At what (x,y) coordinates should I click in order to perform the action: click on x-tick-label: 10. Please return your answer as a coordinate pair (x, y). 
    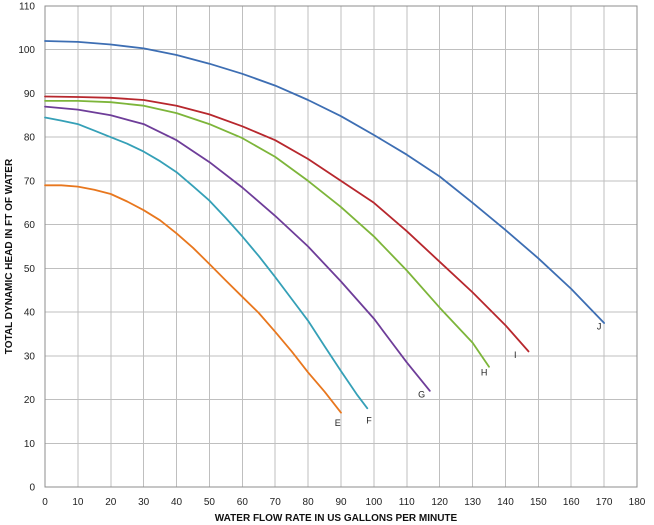
    Looking at the image, I should click on (78, 502).